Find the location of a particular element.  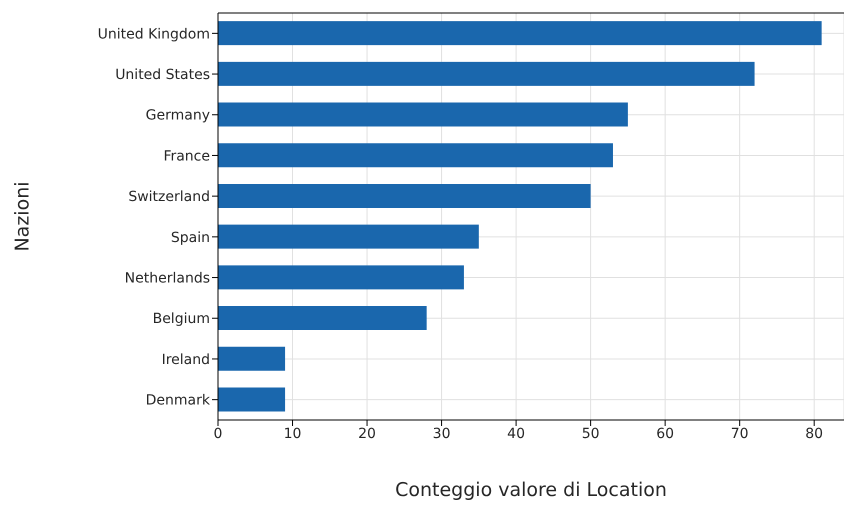

x-tick-label: 0 is located at coordinates (218, 434).